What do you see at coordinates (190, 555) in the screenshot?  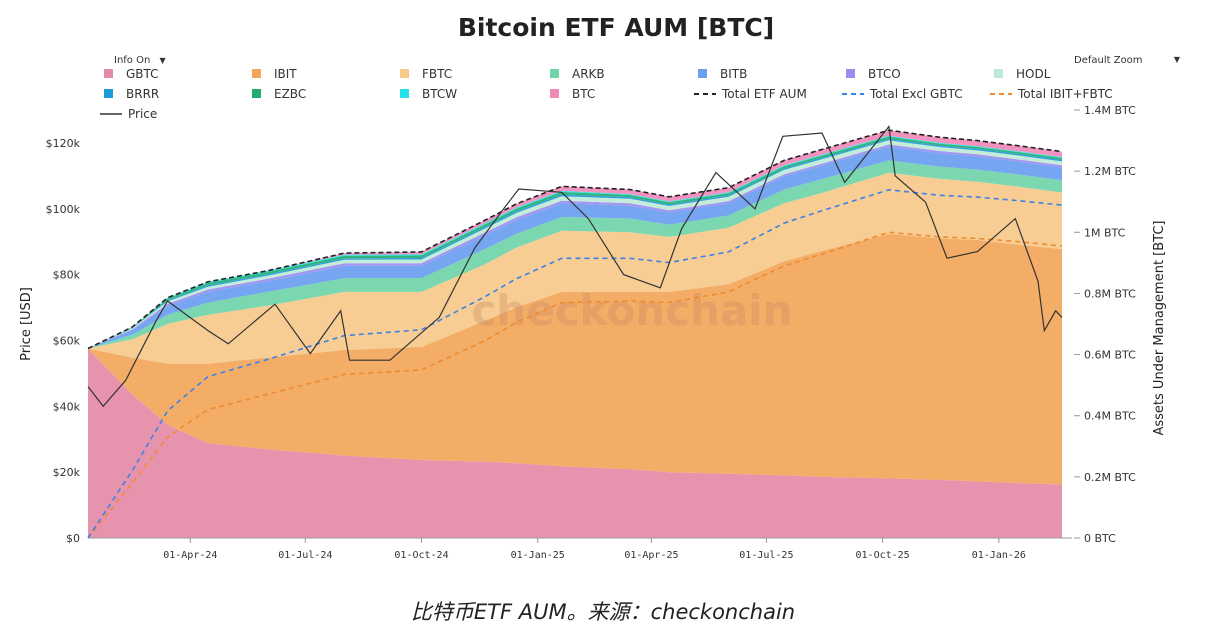 I see `x-tick-label: 01-Apr-24` at bounding box center [190, 555].